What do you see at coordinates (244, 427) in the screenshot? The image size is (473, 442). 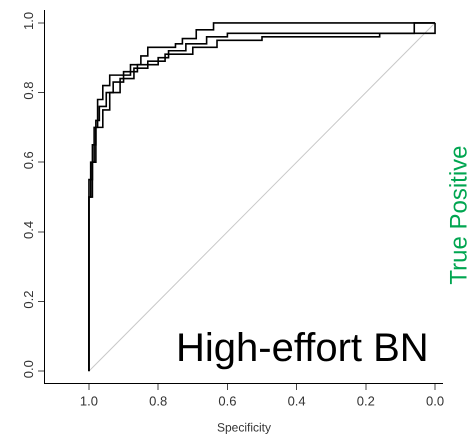 I see `x-axis-title: Specificity` at bounding box center [244, 427].